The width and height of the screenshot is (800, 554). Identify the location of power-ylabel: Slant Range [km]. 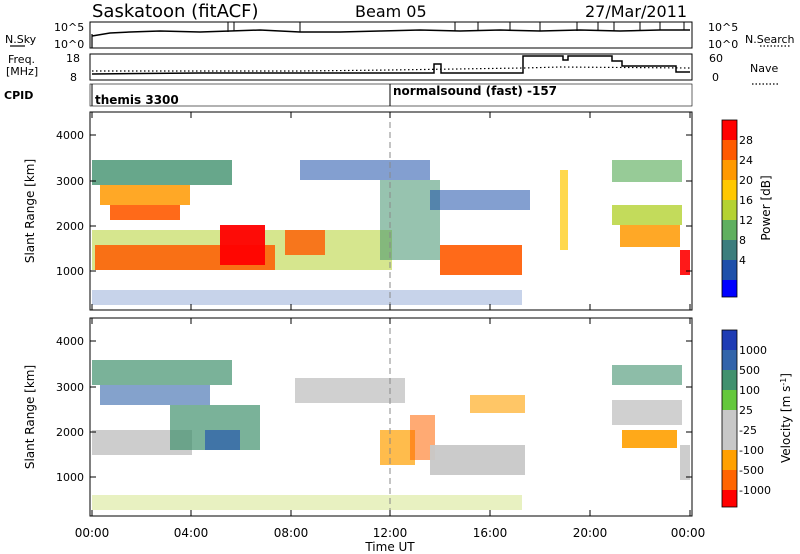
(30, 211).